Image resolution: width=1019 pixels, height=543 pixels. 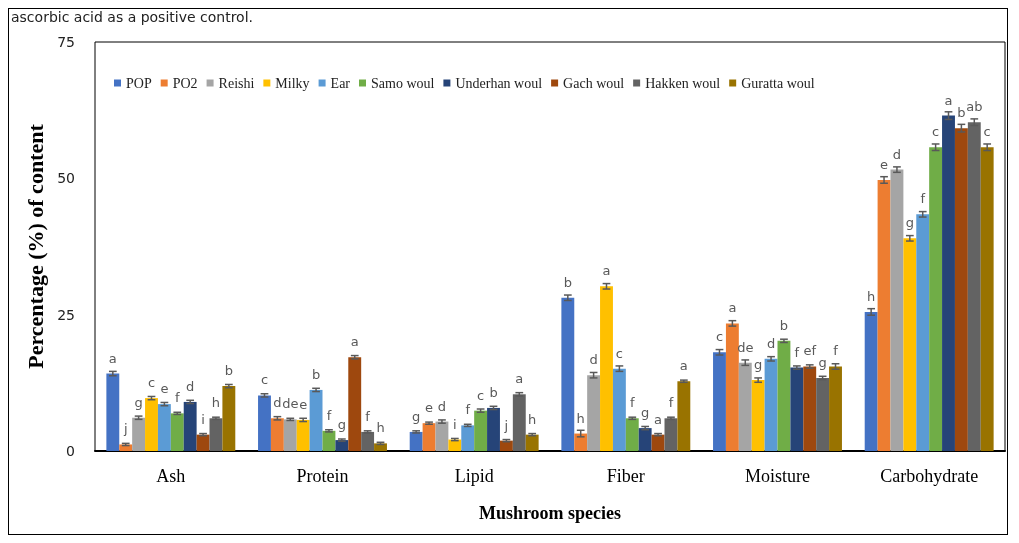 What do you see at coordinates (171, 476) in the screenshot?
I see `x-tick-label: Ash` at bounding box center [171, 476].